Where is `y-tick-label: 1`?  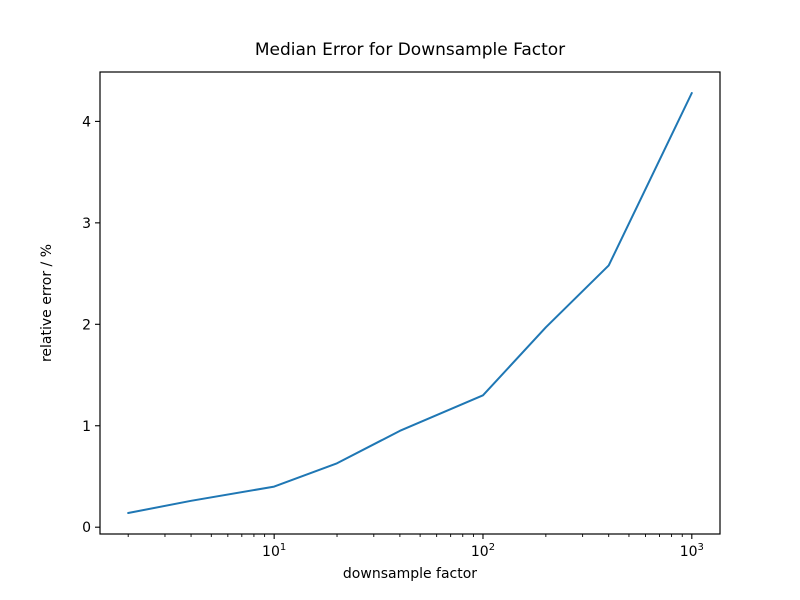 y-tick-label: 1 is located at coordinates (86, 427).